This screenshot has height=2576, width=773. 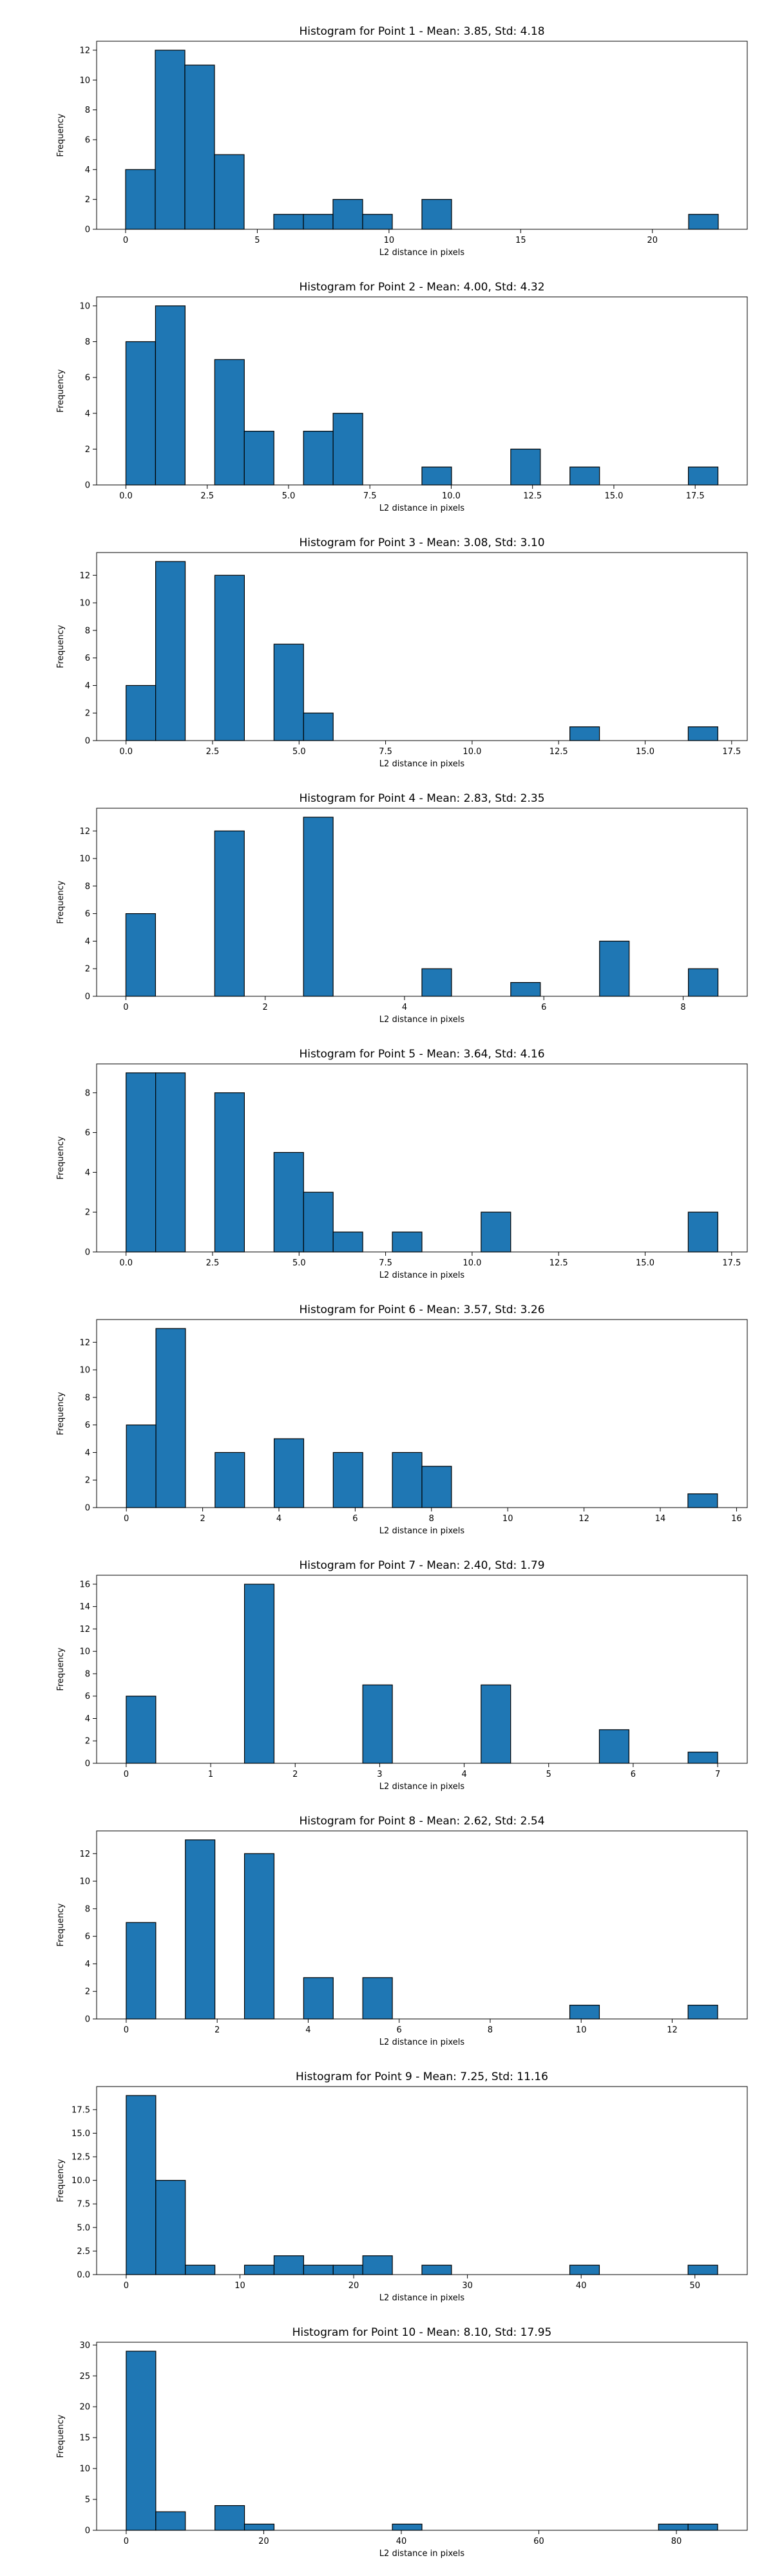 What do you see at coordinates (385, 1263) in the screenshot?
I see `chart-5-xtick-label-4: 7.5` at bounding box center [385, 1263].